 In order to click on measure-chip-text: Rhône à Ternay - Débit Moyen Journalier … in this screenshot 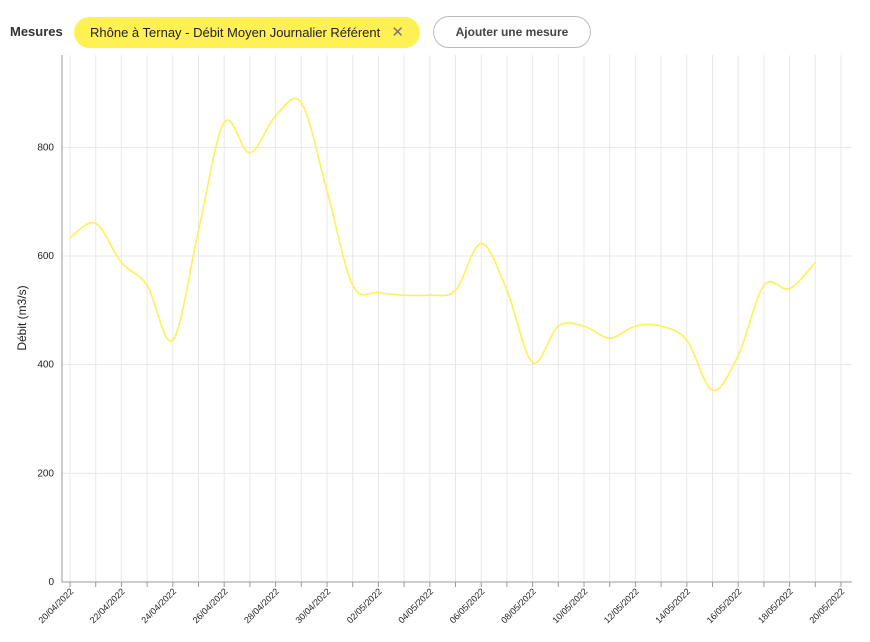, I will do `click(235, 32)`.